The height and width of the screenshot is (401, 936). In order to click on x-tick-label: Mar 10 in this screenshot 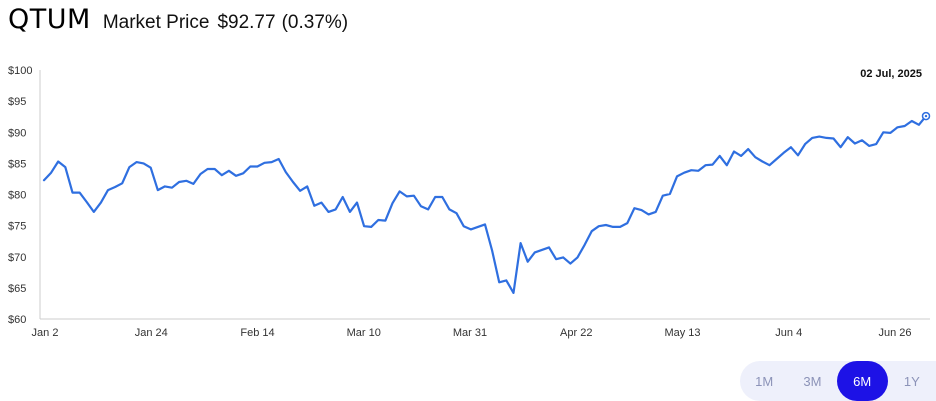, I will do `click(364, 333)`.